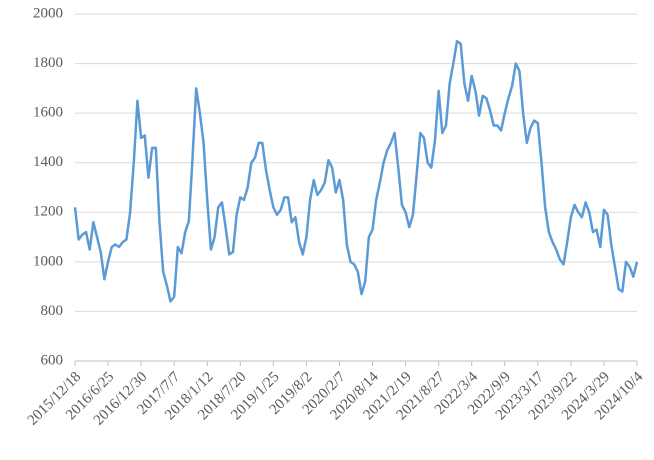 Image resolution: width=654 pixels, height=460 pixels. I want to click on y-tick-label: 1400, so click(48, 162).